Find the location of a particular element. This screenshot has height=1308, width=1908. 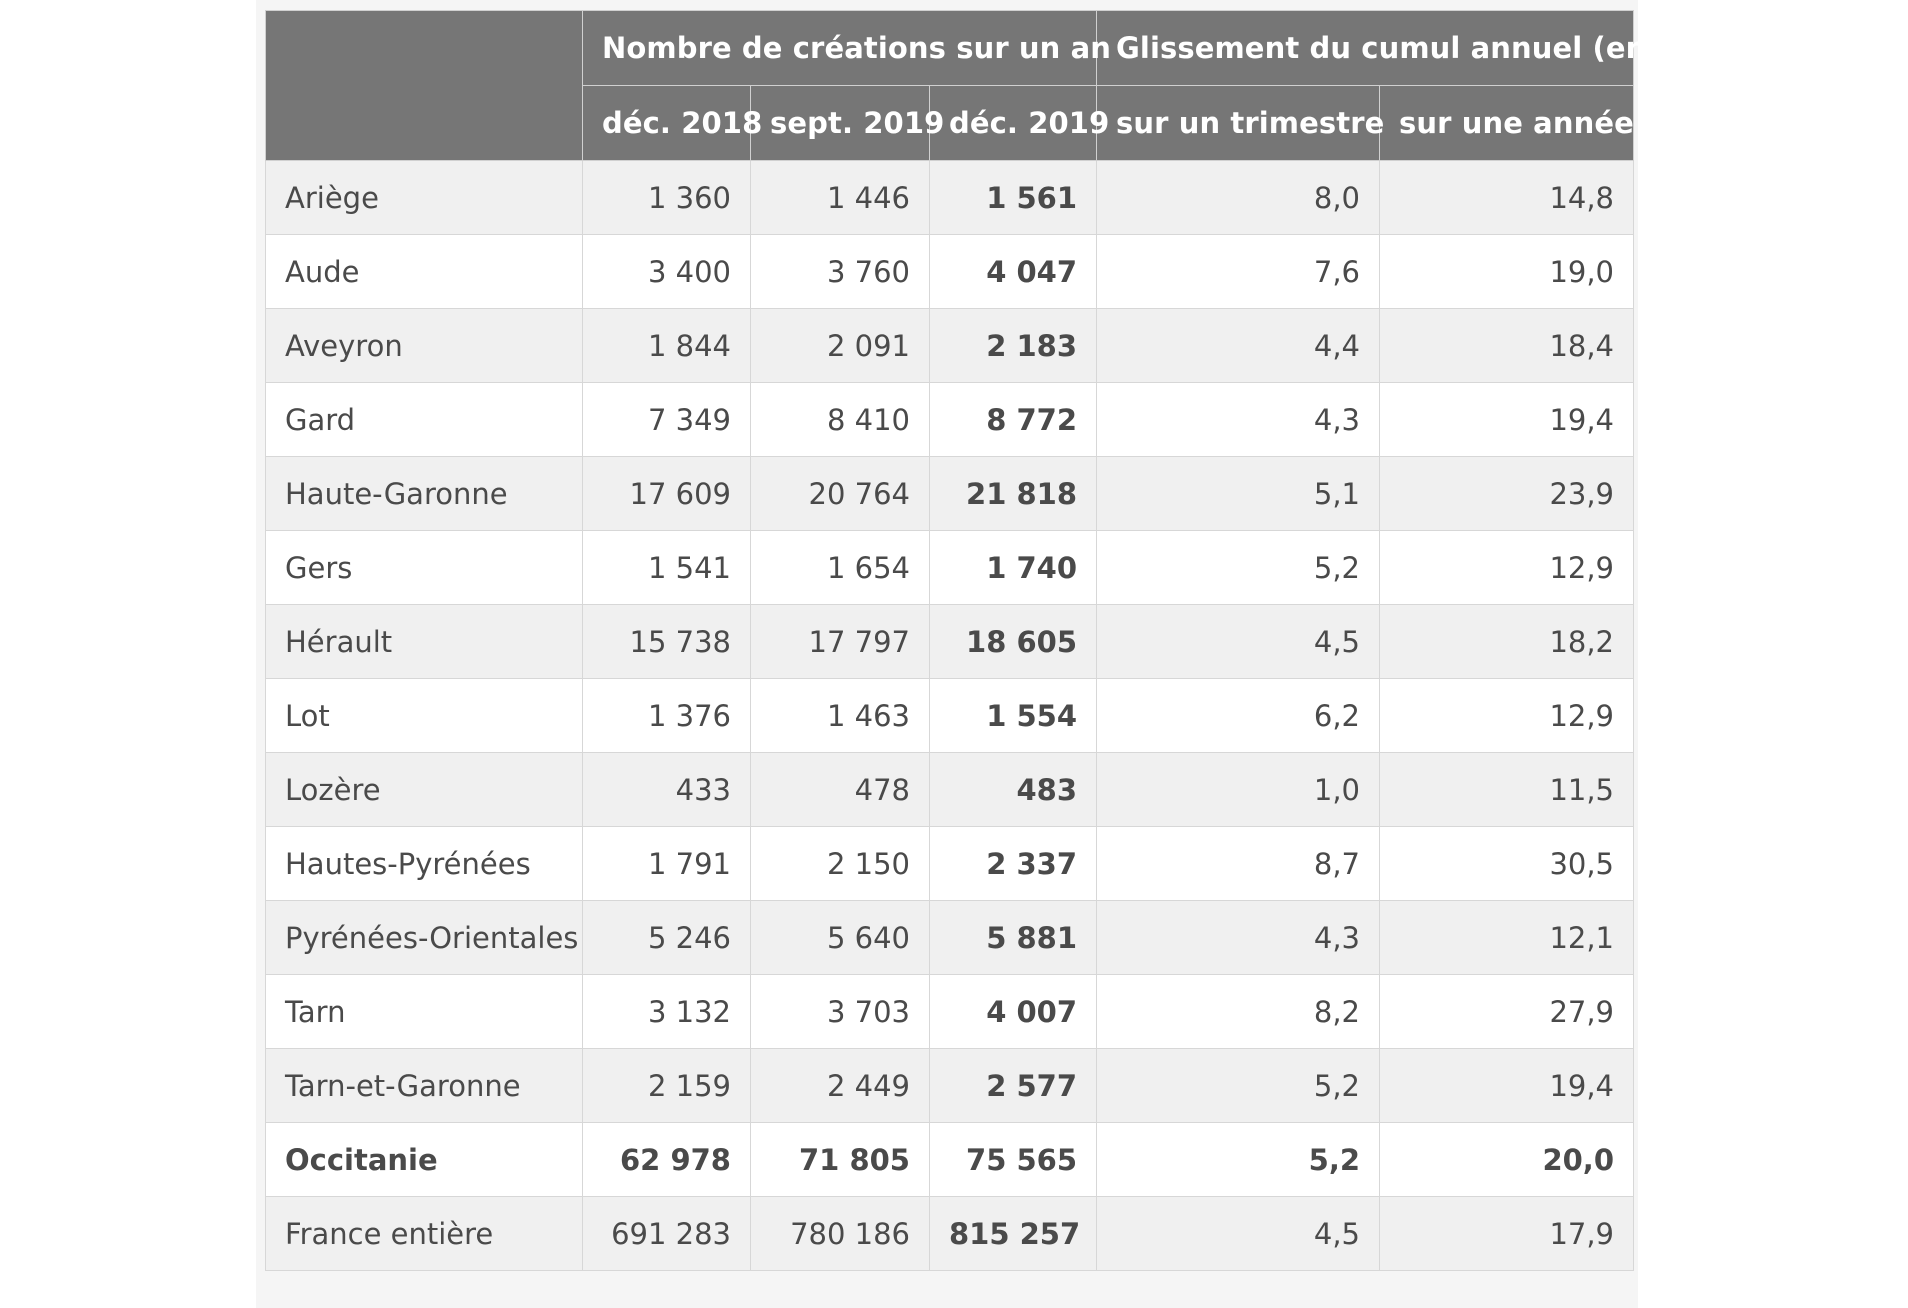

cell-dec2018: 1 541 is located at coordinates (666, 567).